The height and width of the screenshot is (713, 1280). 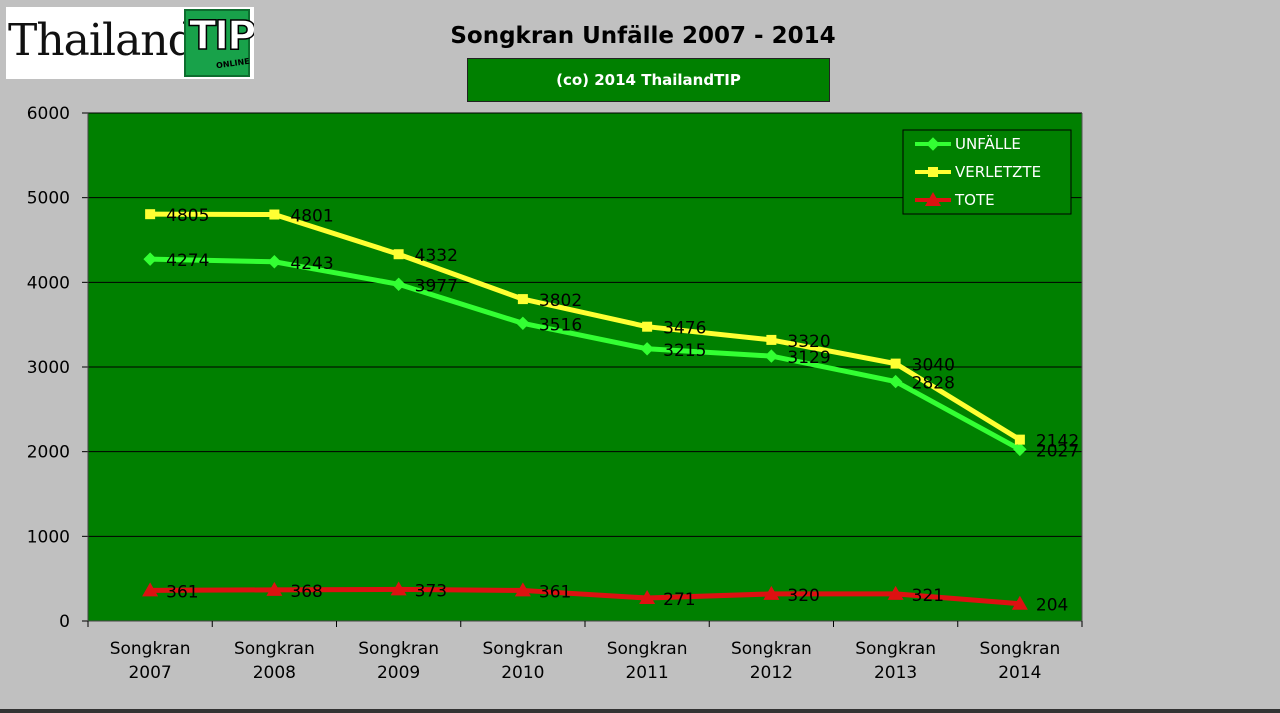 I want to click on data-label-2: 368, so click(x=306, y=592).